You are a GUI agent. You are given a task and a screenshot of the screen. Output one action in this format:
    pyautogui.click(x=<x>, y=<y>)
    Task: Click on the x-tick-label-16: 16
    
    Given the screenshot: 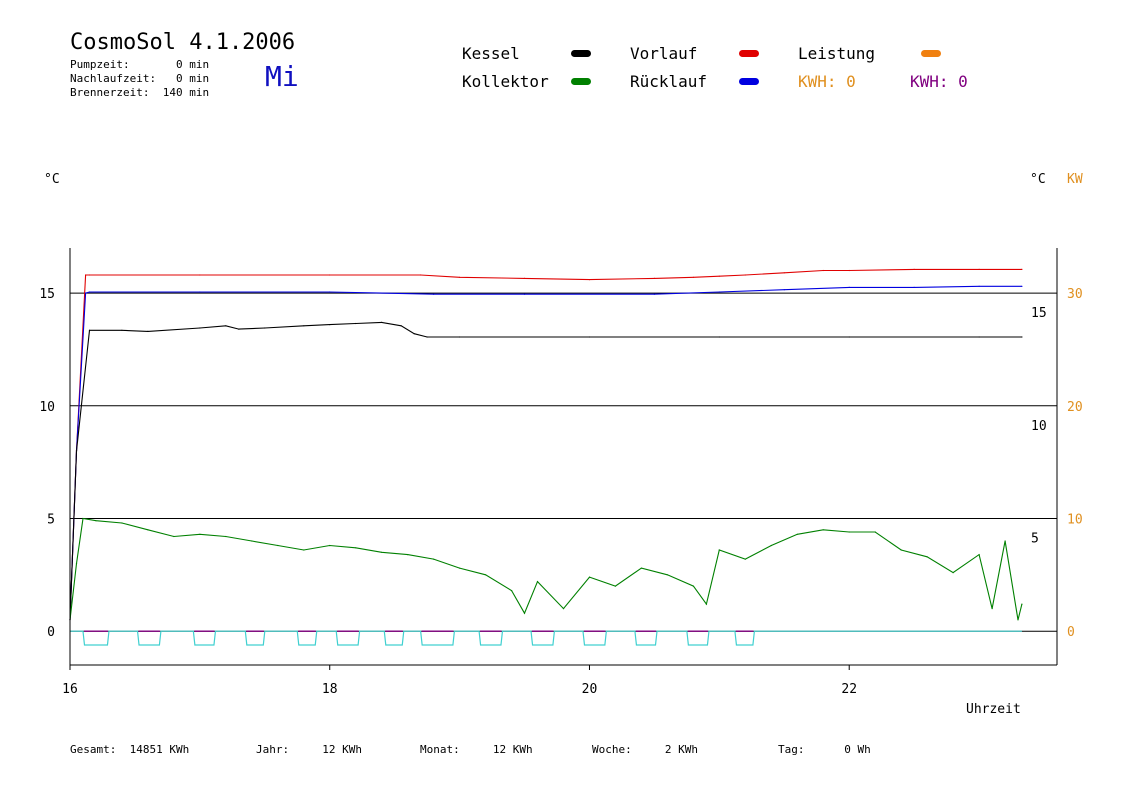 What is the action you would take?
    pyautogui.click(x=70, y=689)
    